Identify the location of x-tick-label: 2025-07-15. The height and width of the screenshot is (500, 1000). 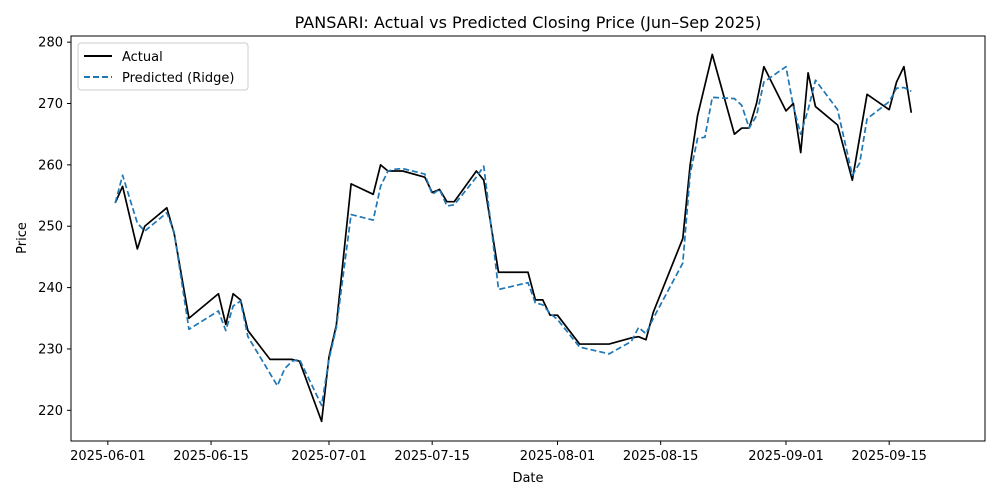
(432, 456).